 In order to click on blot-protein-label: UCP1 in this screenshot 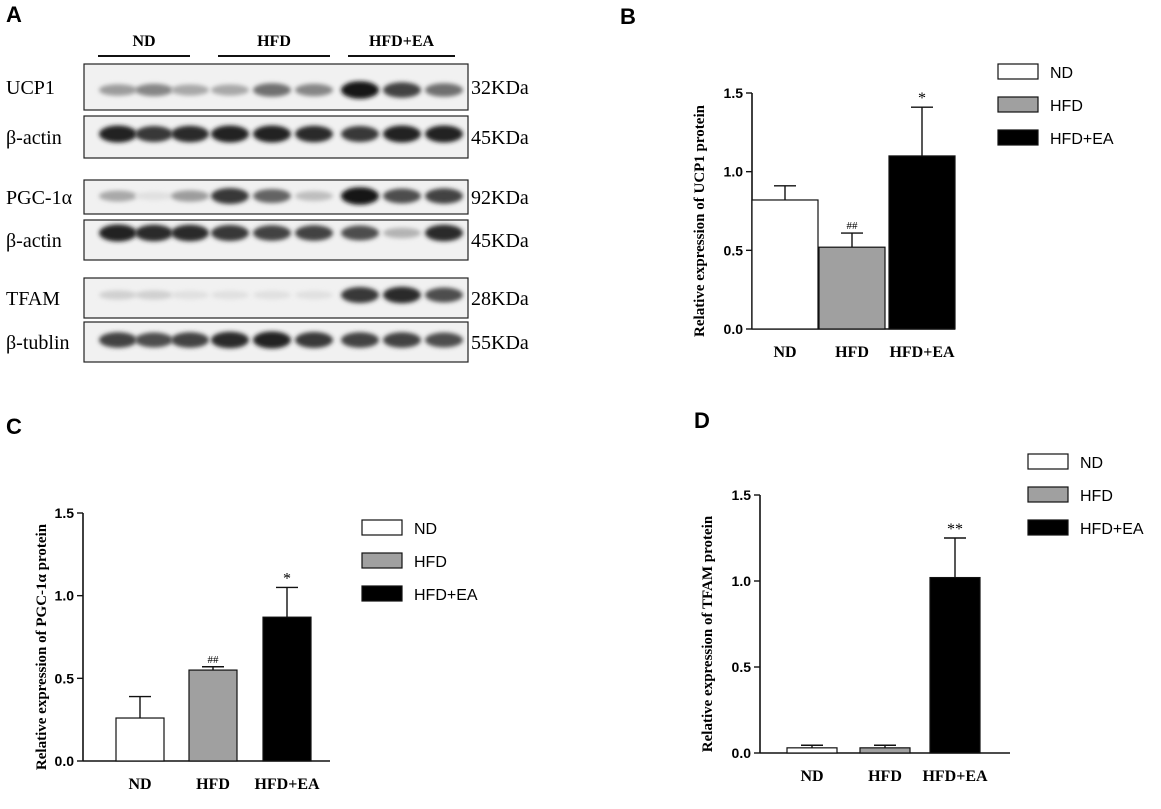, I will do `click(30, 88)`.